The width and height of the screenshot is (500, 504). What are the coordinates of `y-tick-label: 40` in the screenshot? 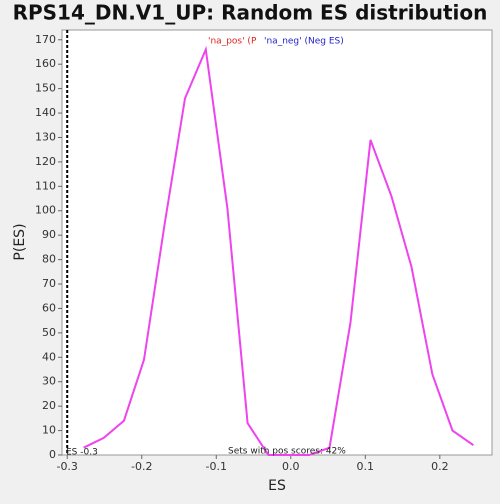 It's located at (49, 356).